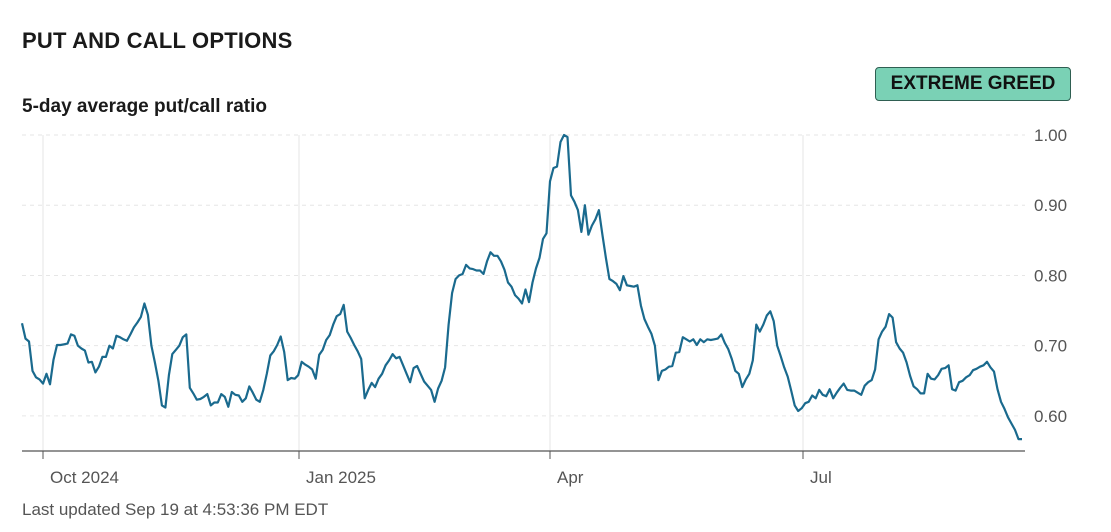 This screenshot has height=532, width=1111. Describe the element at coordinates (570, 477) in the screenshot. I see `x-tick-label: Apr` at that location.